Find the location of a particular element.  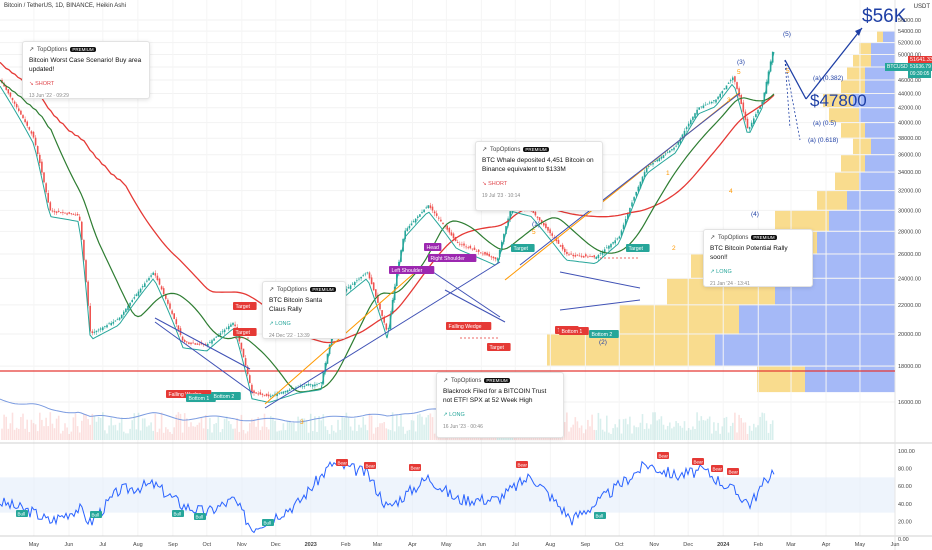

pattern-tag: Head is located at coordinates (433, 248).